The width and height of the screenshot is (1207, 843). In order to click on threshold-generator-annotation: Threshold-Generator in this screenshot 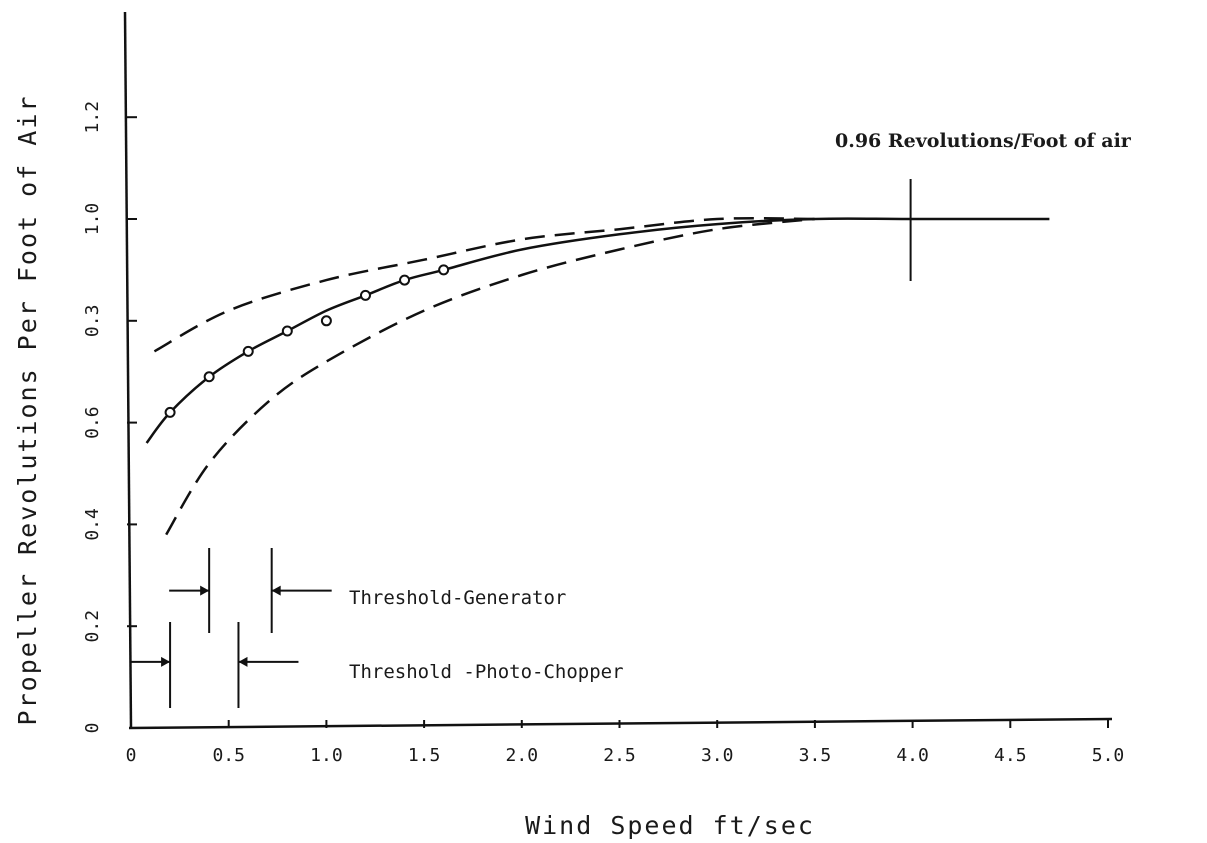, I will do `click(367, 590)`.